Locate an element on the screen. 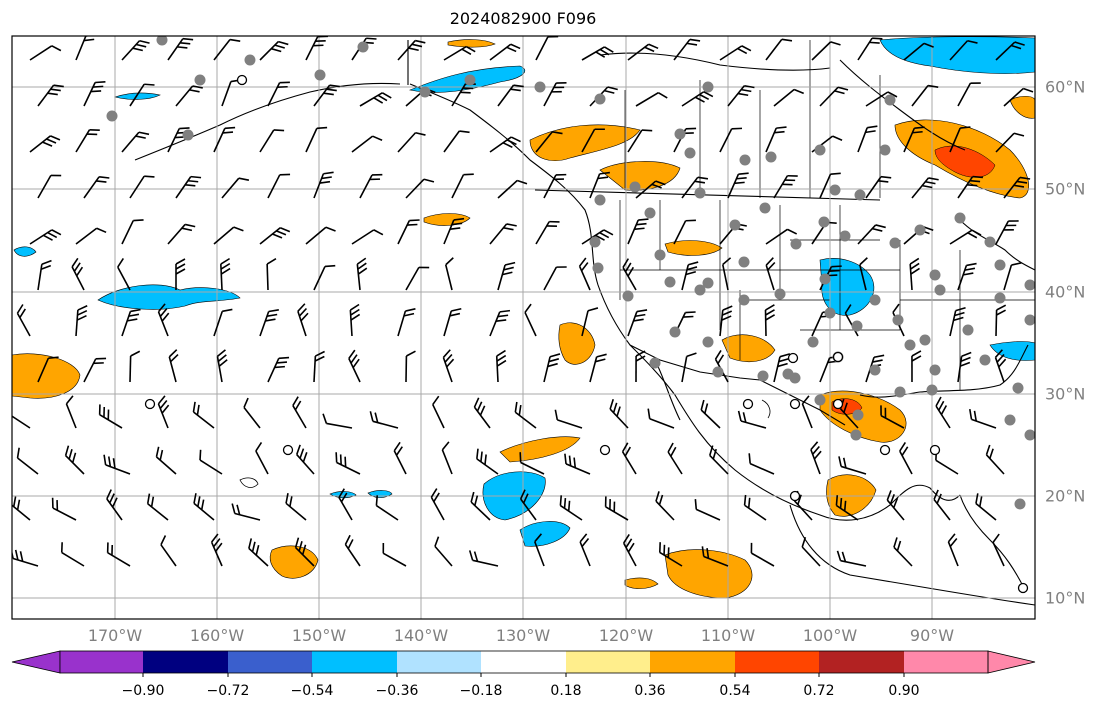 This screenshot has height=712, width=1105. longitude-label: 90°W is located at coordinates (932, 635).